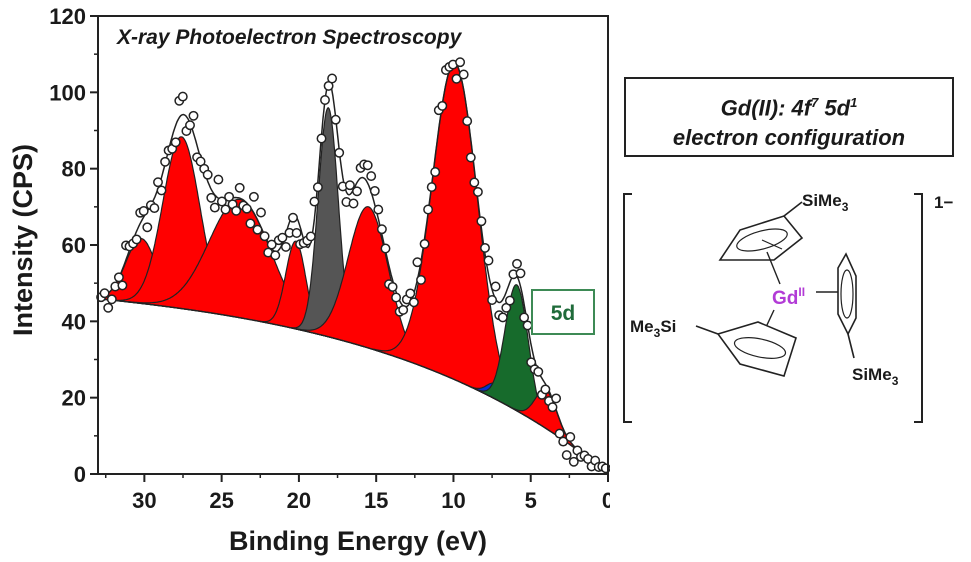 This screenshot has height=562, width=971. What do you see at coordinates (221, 500) in the screenshot?
I see `x-tick-label-25: 25` at bounding box center [221, 500].